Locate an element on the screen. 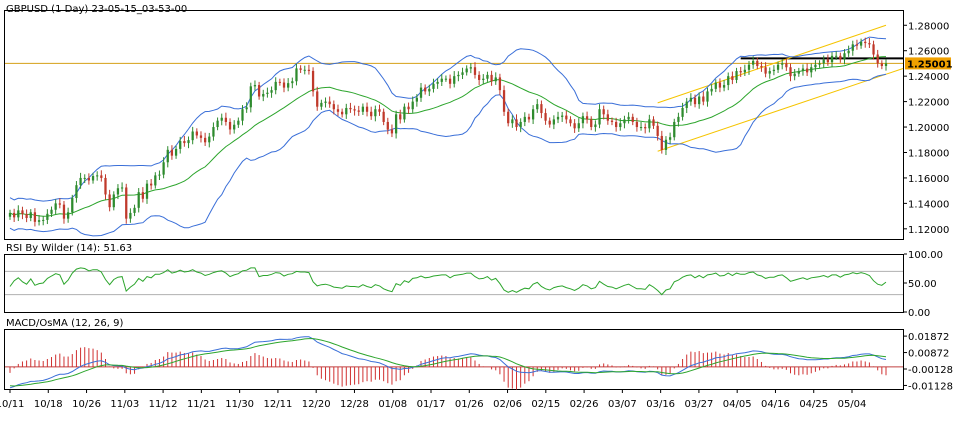 The width and height of the screenshot is (960, 433). x-tick-label: 04/05 is located at coordinates (737, 404).